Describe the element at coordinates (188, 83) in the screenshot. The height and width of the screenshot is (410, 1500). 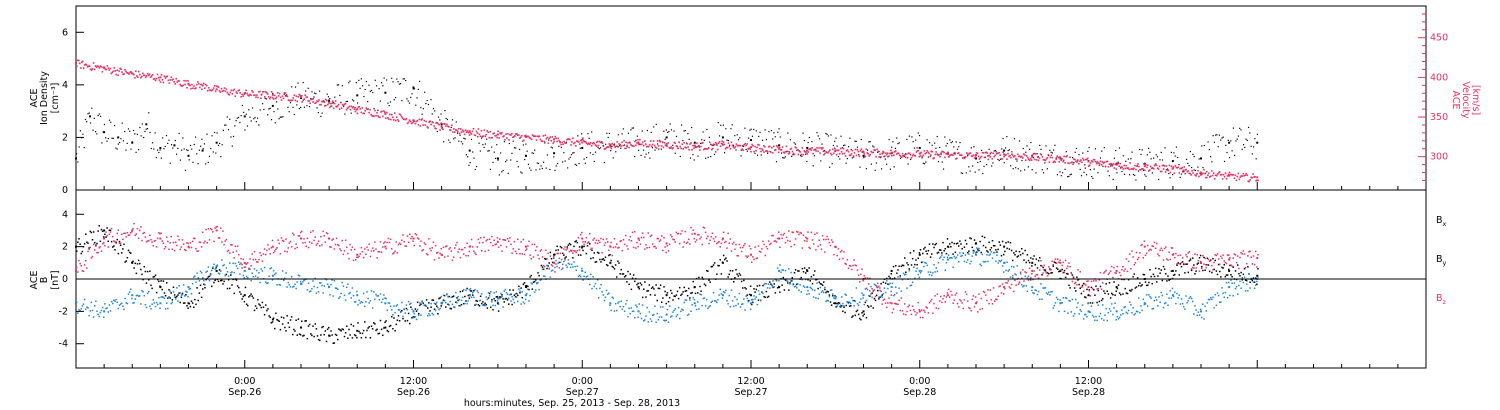
I see `velocity-point` at that location.